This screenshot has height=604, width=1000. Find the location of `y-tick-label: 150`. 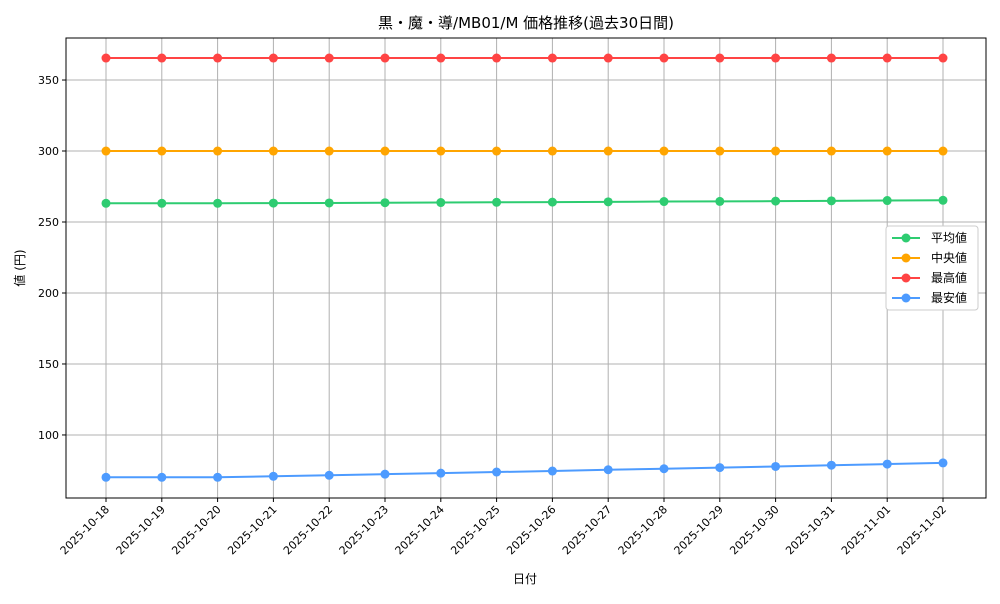

y-tick-label: 150 is located at coordinates (48, 364).